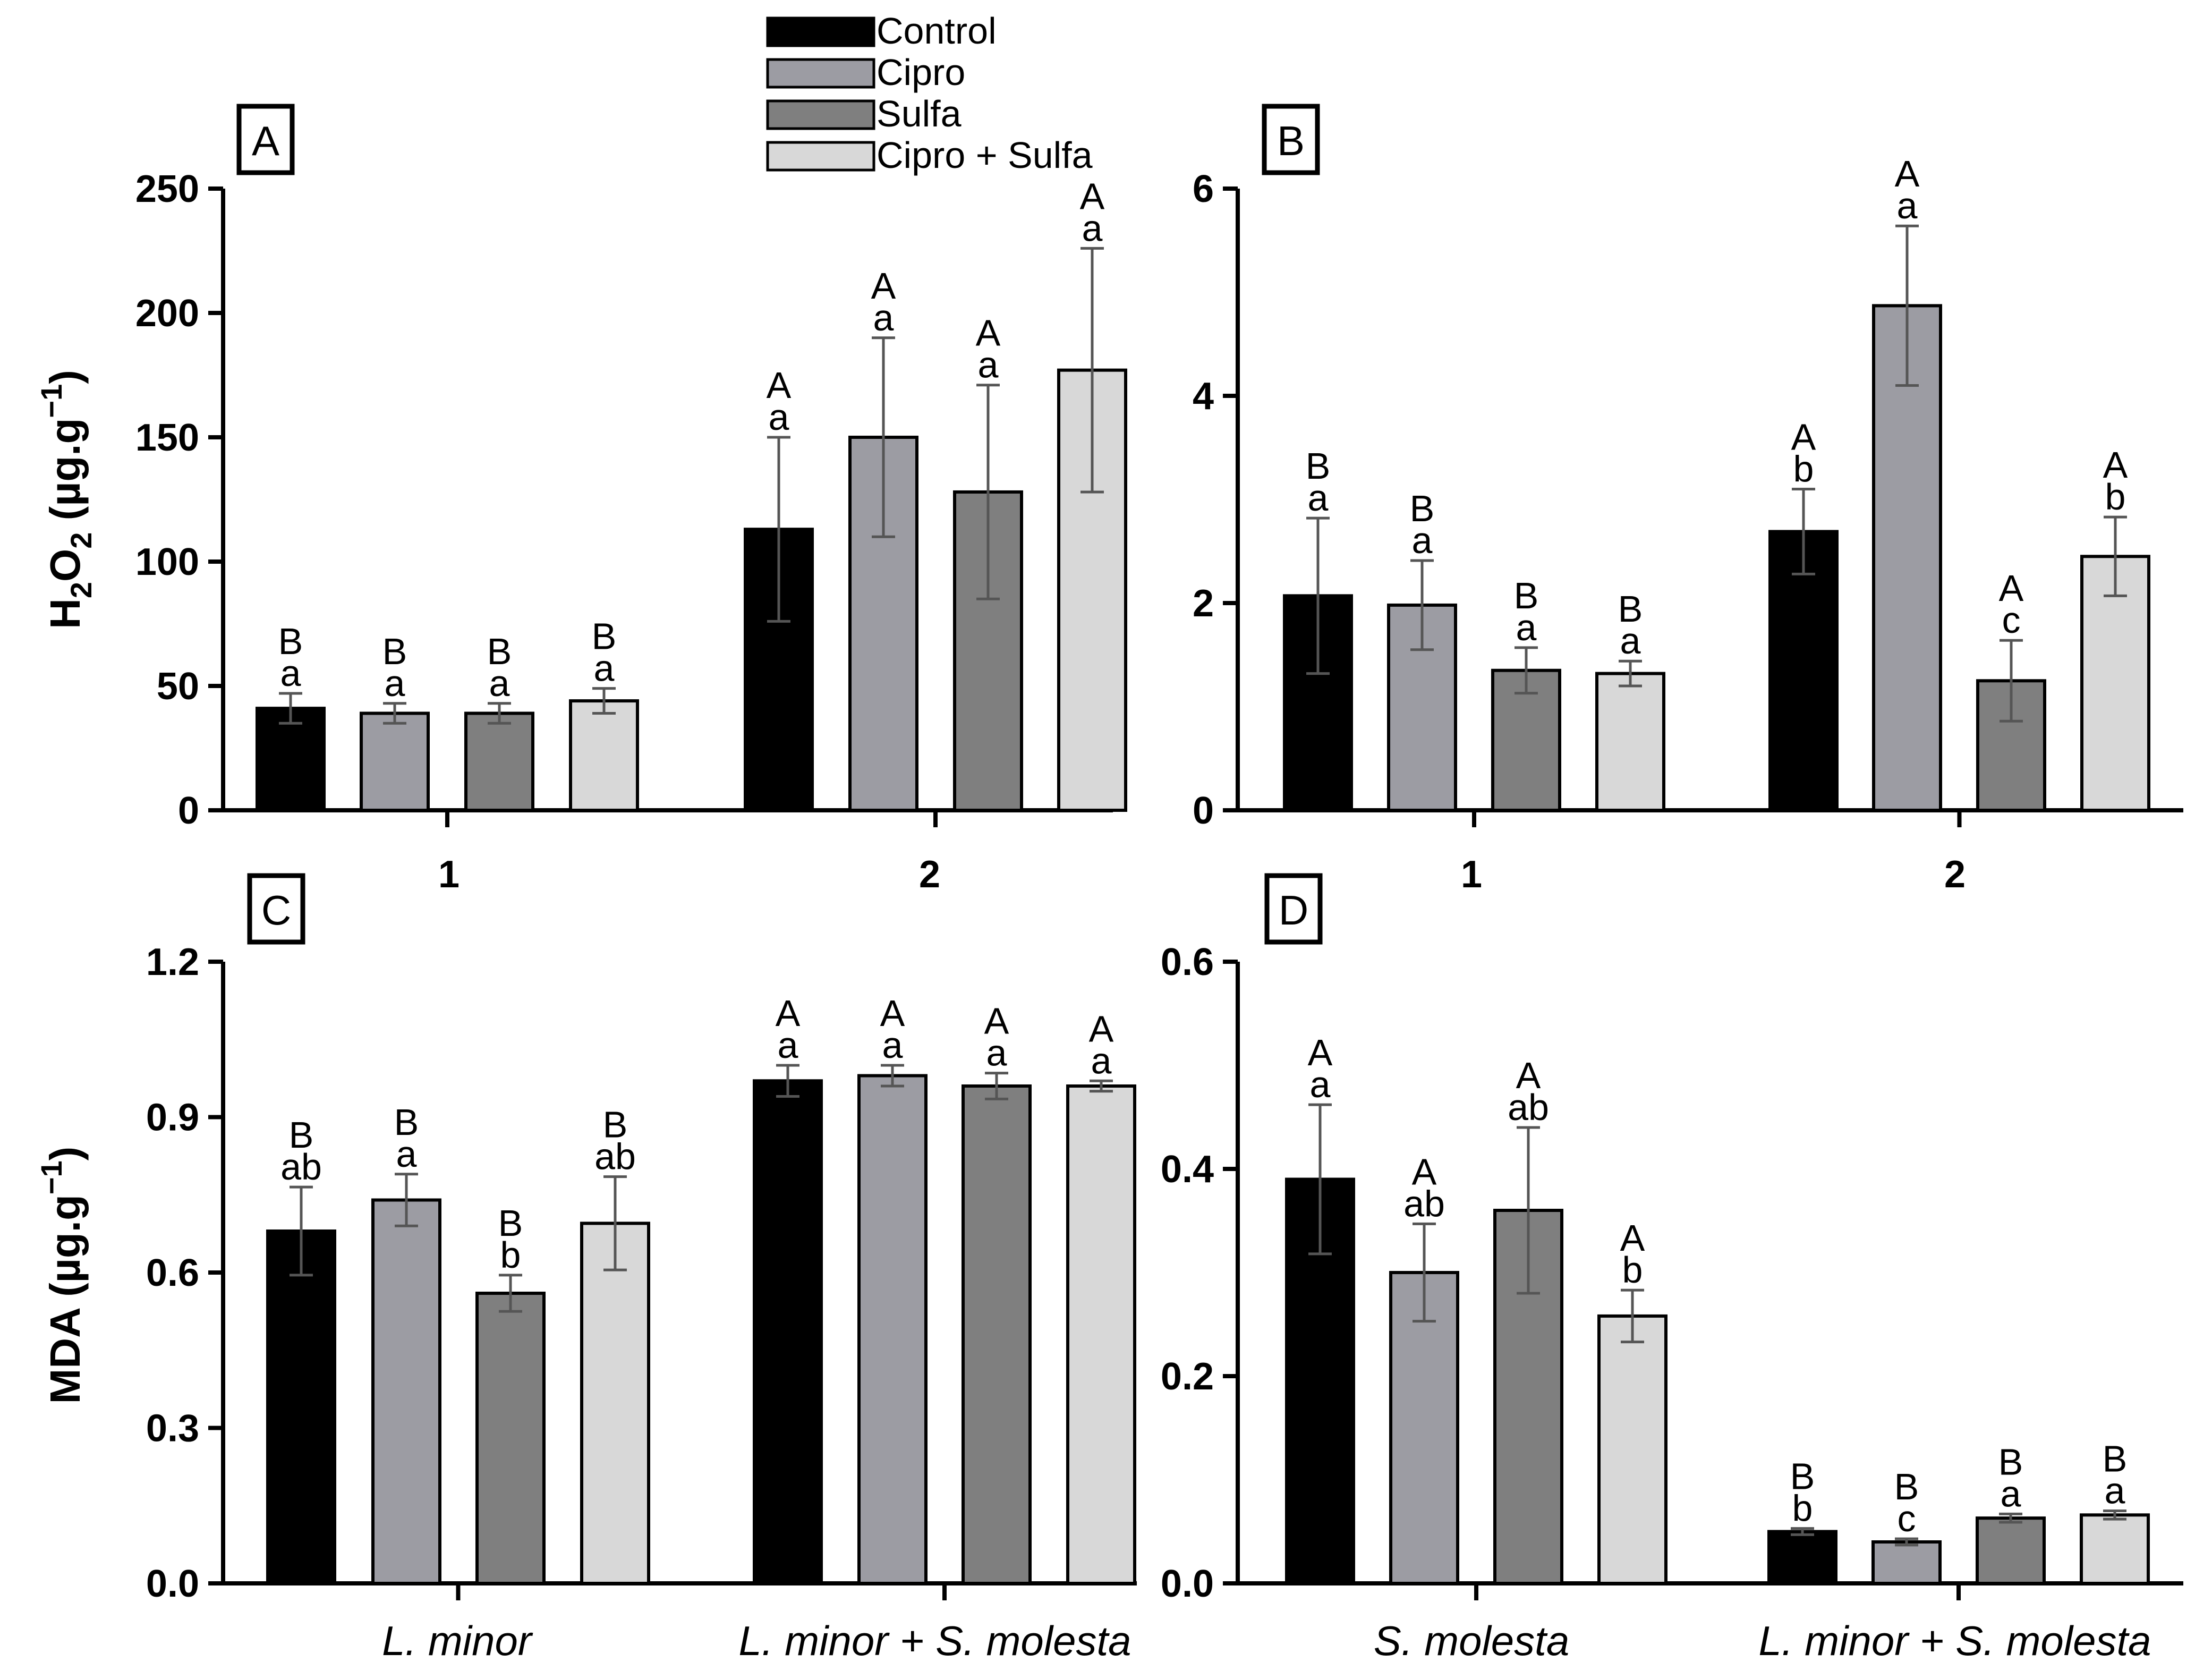 The width and height of the screenshot is (2212, 1679). I want to click on legend-label-3: Cipro + Sulfa, so click(985, 155).